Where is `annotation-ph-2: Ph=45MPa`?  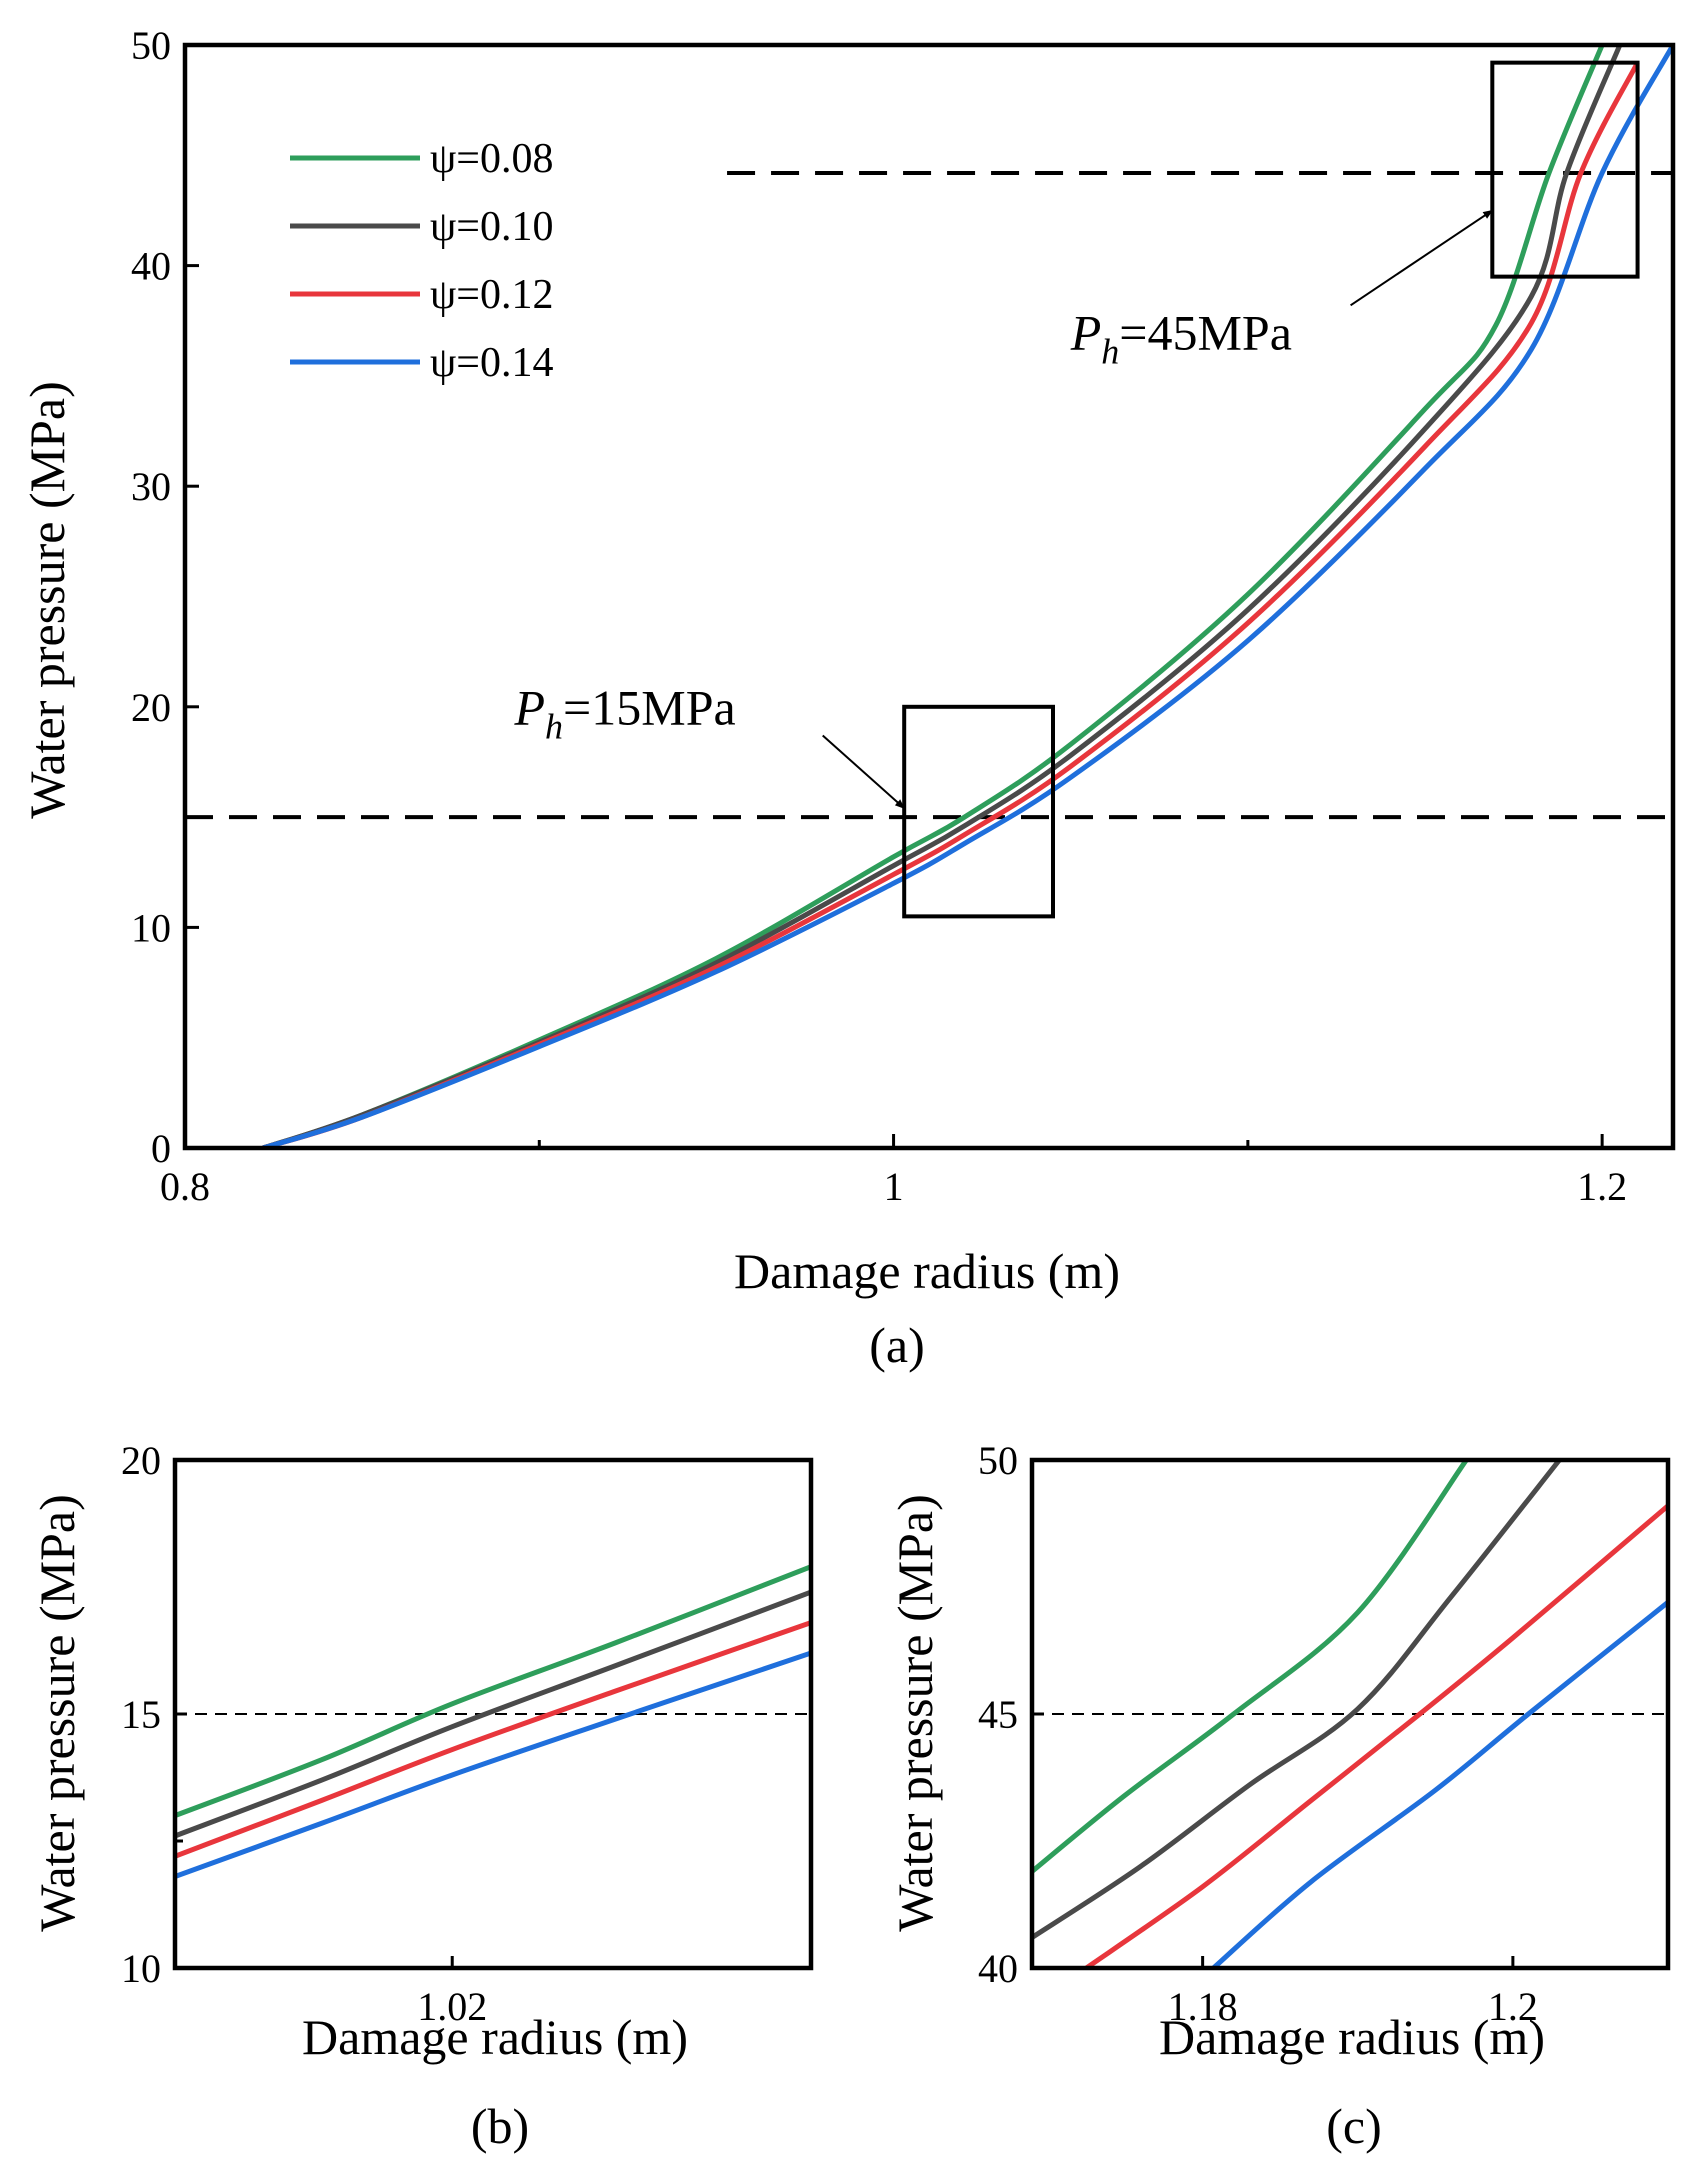
annotation-ph-2: Ph=45MPa is located at coordinates (1181, 337).